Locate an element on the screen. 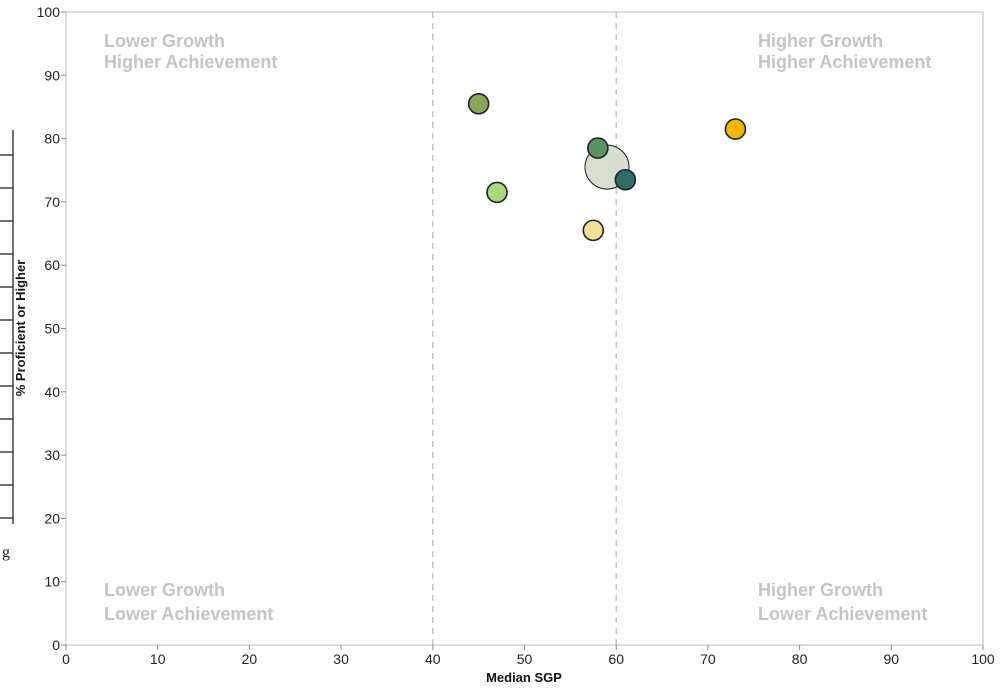  quadrant-bottom-right-line1: Higher Growth is located at coordinates (820, 590).